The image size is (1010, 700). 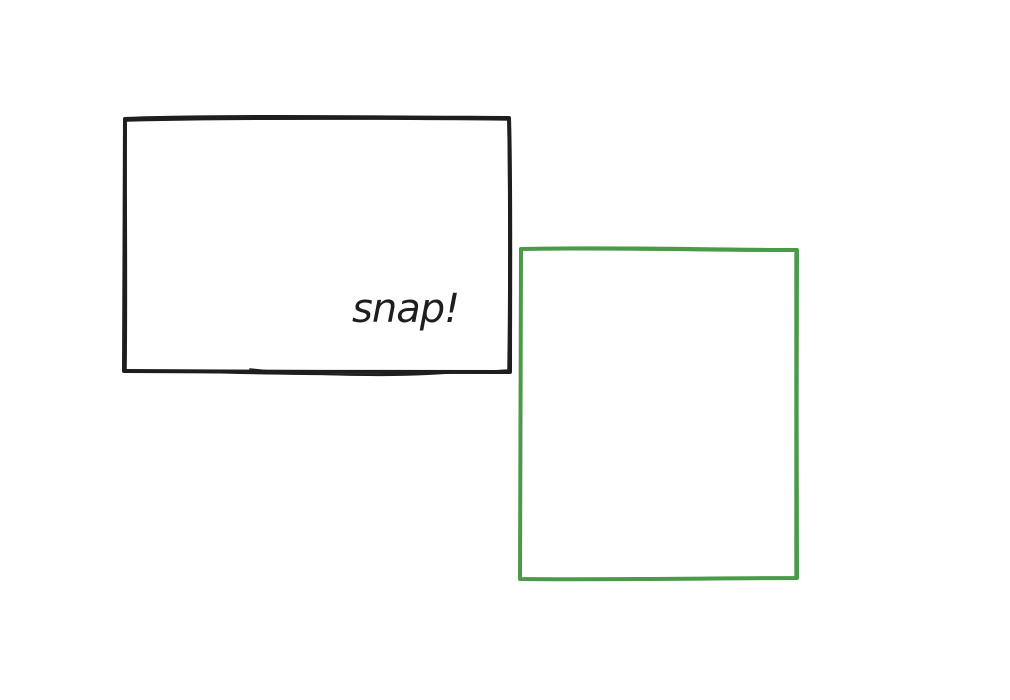 I want to click on green-rectangle-outline, so click(x=658, y=414).